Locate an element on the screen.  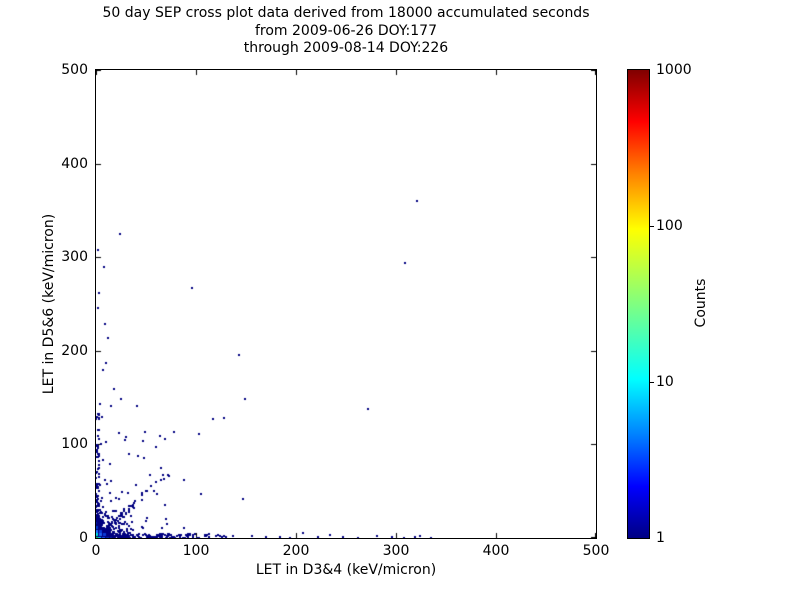
x-tick-label-200: 200 is located at coordinates (296, 551).